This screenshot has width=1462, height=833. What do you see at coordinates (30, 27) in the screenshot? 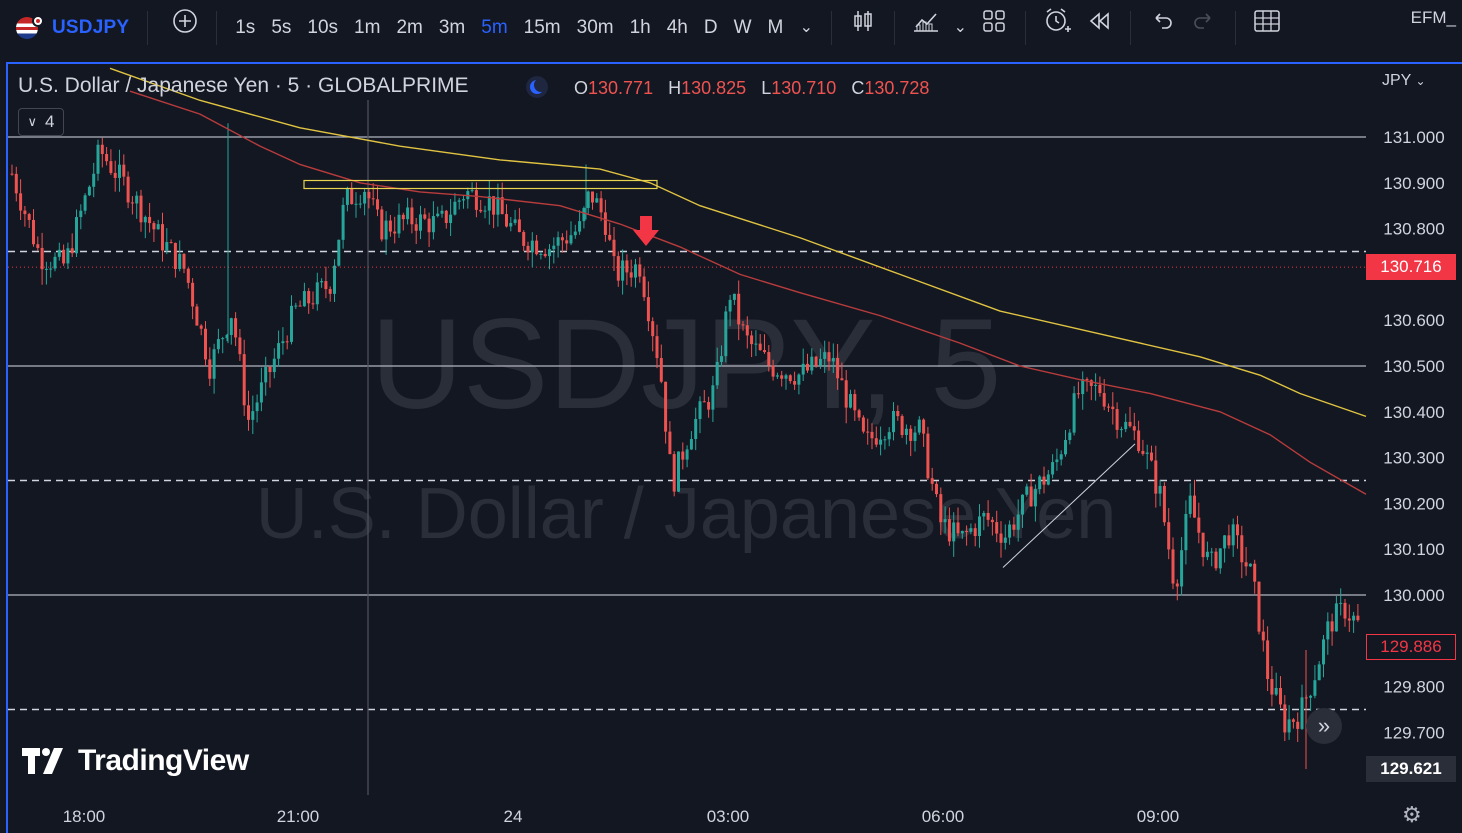
I see `usdjpy-flag-icon` at bounding box center [30, 27].